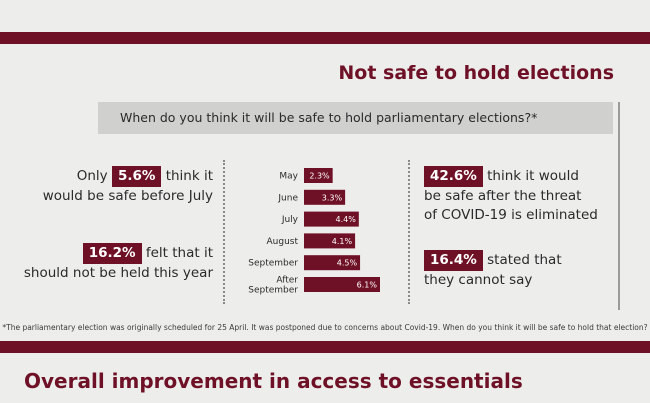  Describe the element at coordinates (287, 198) in the screenshot. I see `category-label: June` at that location.